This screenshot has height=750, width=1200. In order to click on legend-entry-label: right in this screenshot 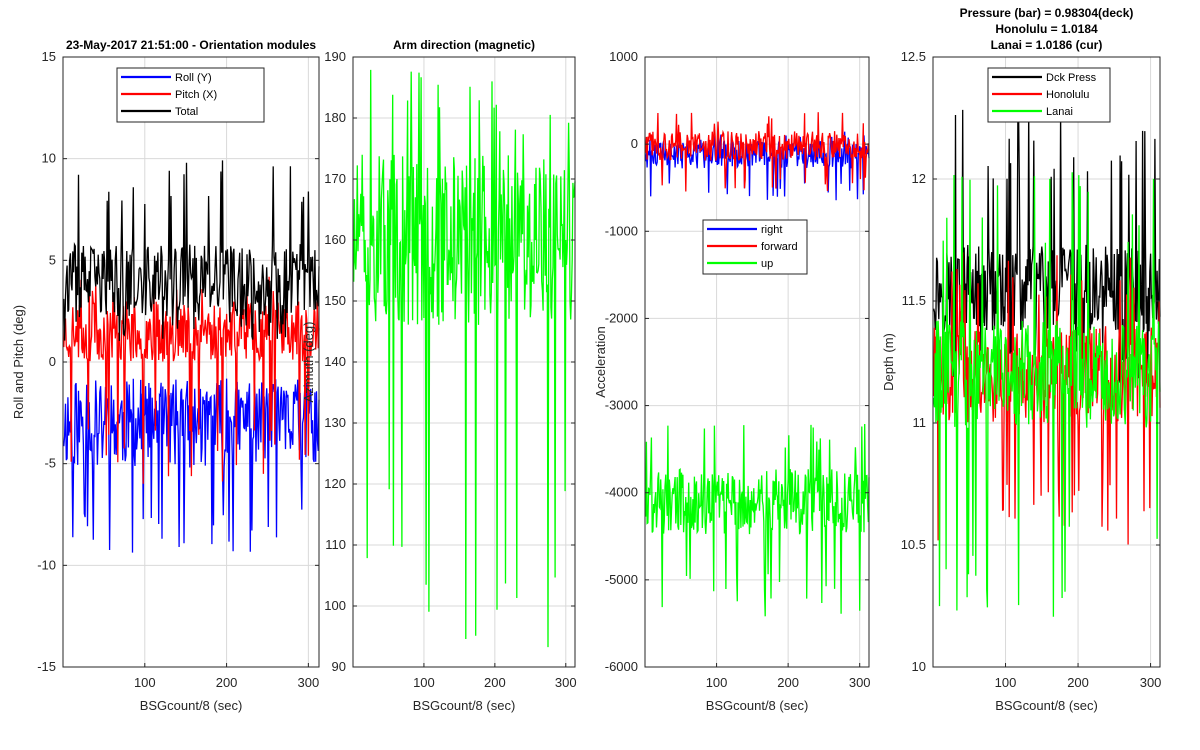, I will do `click(771, 230)`.